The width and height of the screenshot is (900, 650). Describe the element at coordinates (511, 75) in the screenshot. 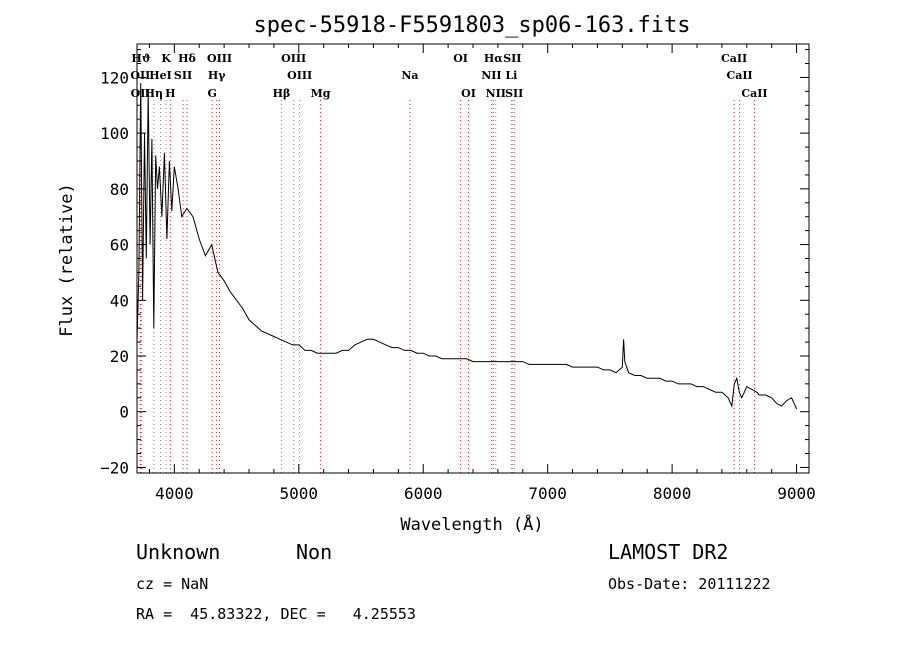

I see `line-marker-label: Li` at that location.